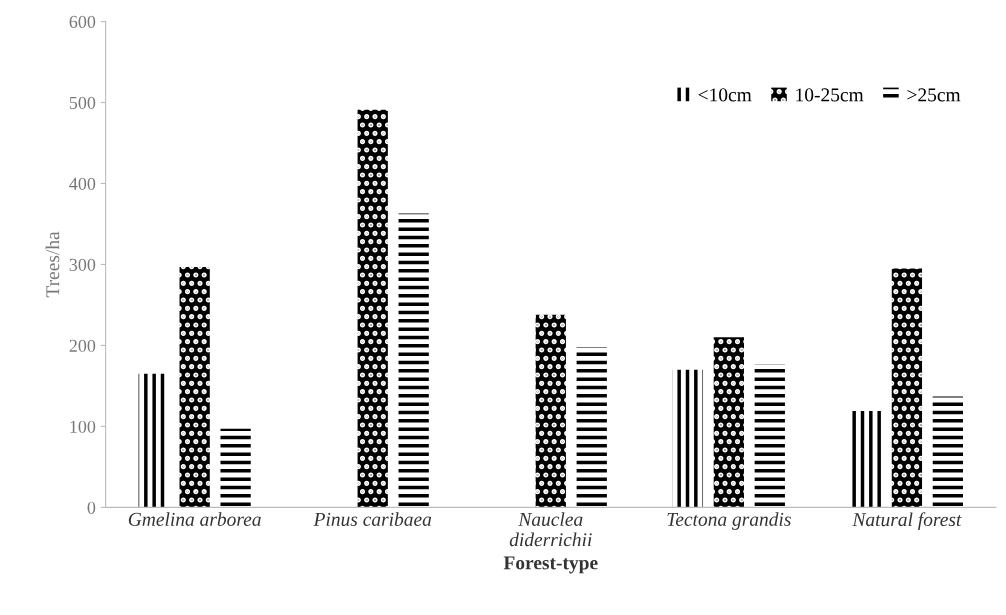 This screenshot has width=1006, height=615. I want to click on x-axis-title: Forest-type, so click(550, 565).